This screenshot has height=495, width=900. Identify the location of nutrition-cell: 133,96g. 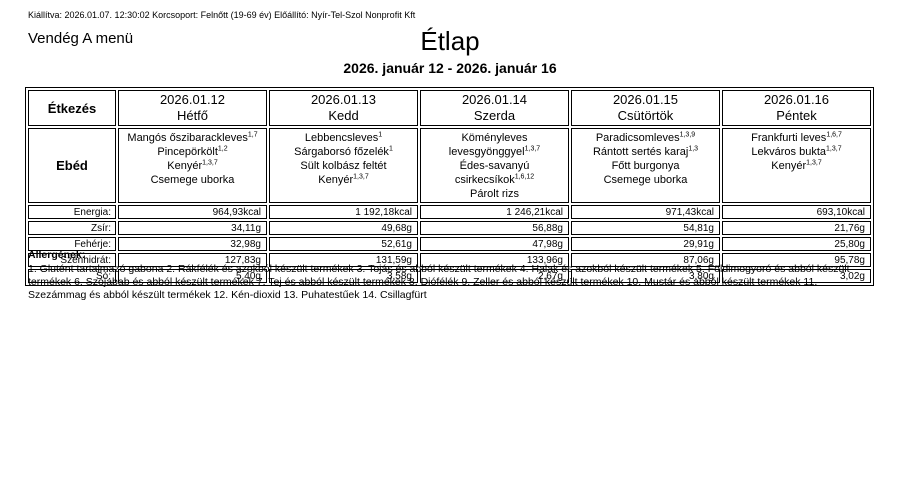
(494, 260).